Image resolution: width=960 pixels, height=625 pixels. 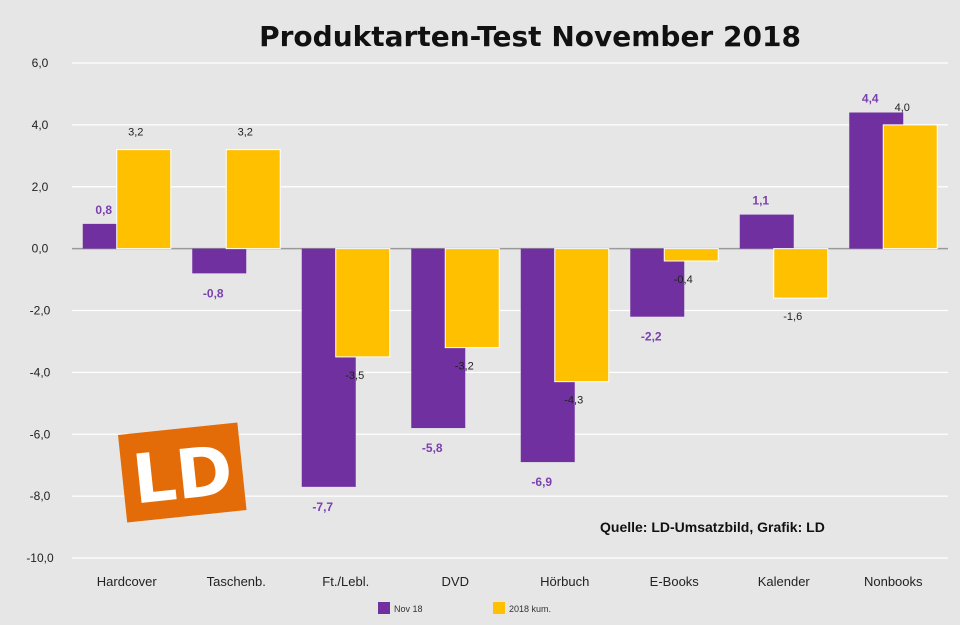 I want to click on logo-background, so click(x=182, y=472).